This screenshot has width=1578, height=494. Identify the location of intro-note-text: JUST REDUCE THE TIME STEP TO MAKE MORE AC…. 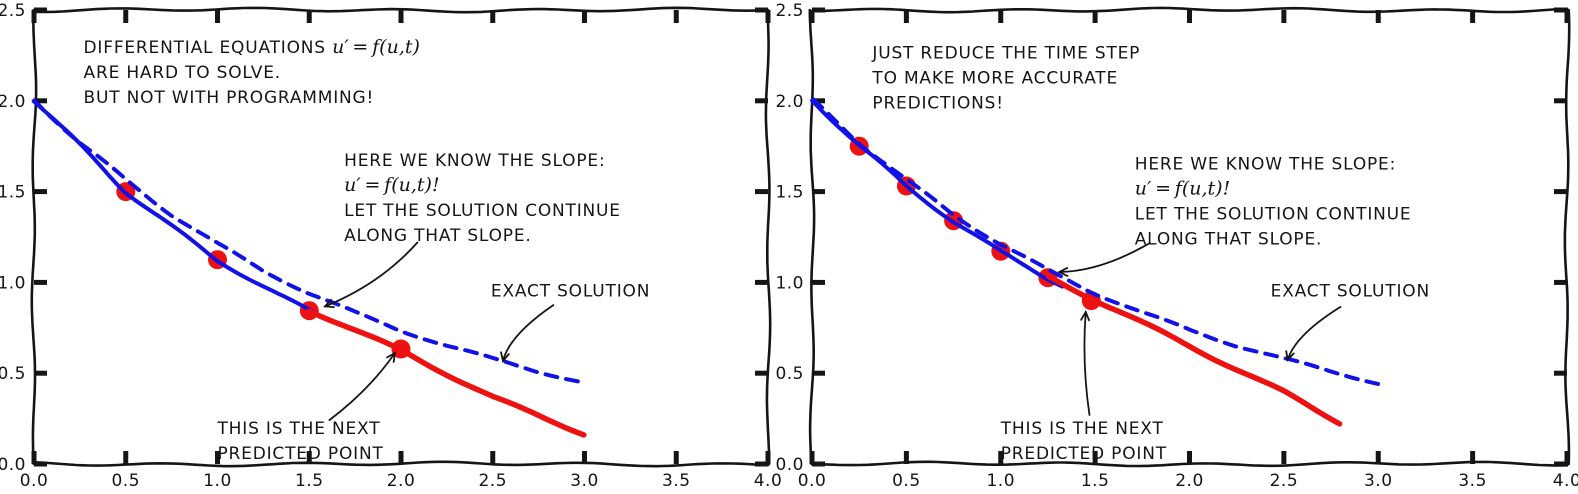
(1005, 79).